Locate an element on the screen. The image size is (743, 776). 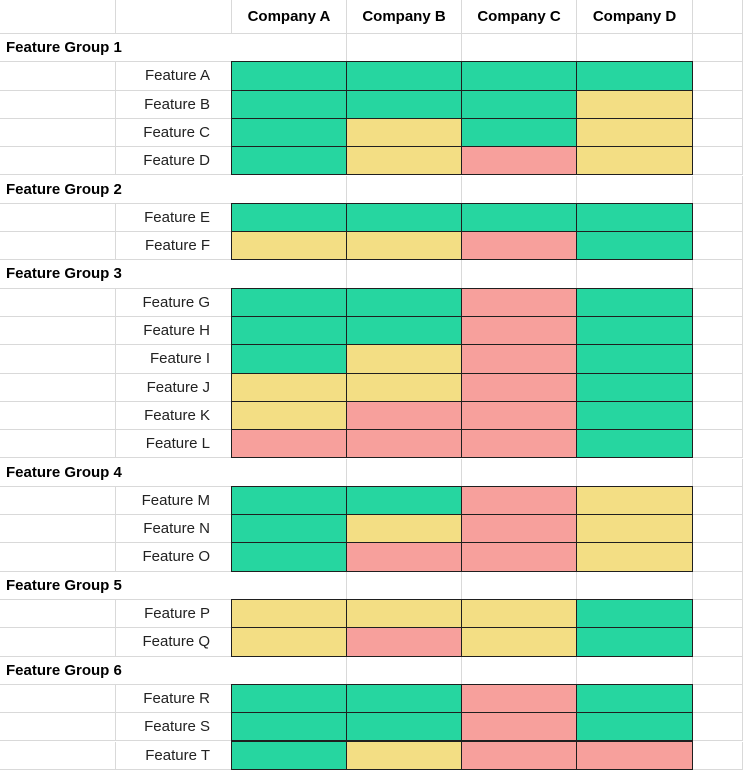
feature-label: Feature S is located at coordinates (174, 727).